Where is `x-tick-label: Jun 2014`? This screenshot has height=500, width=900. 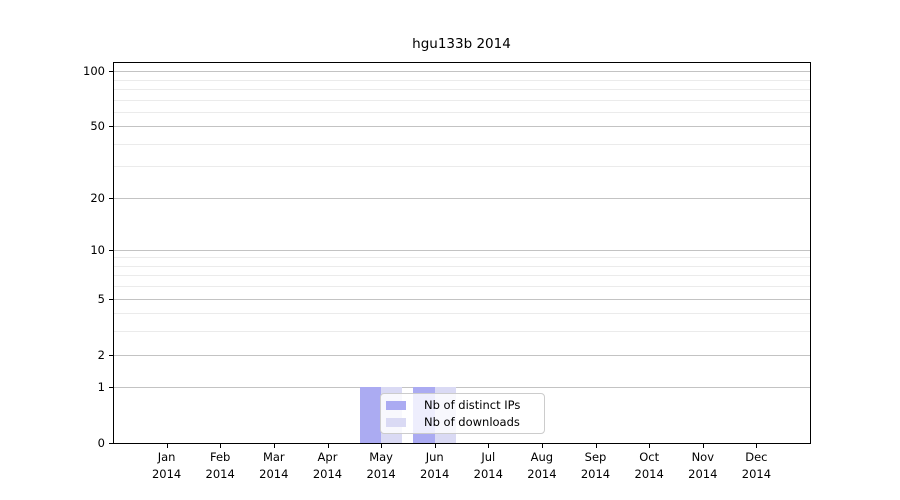
x-tick-label: Jun 2014 is located at coordinates (435, 466).